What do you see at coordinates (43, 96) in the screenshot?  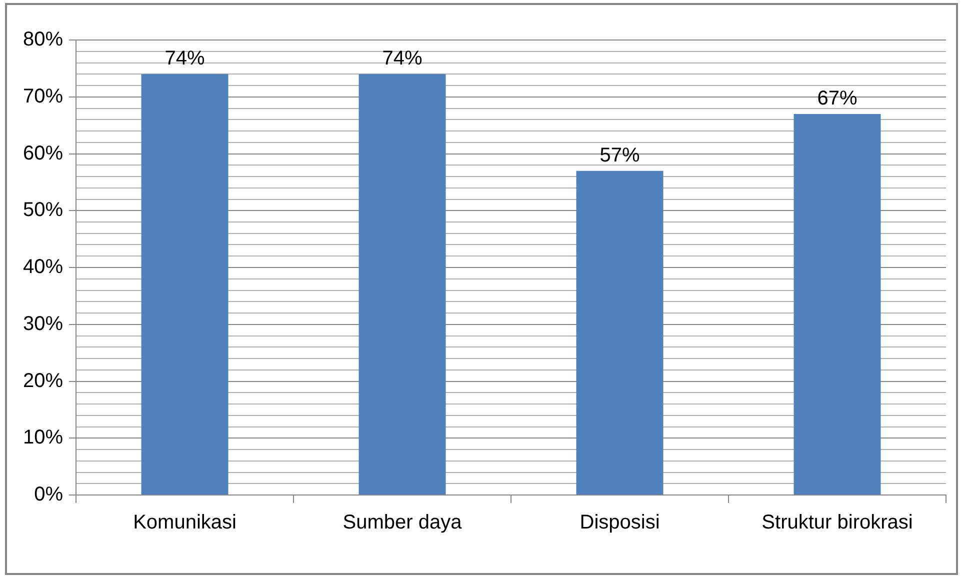 I see `y-tick-label: 70%` at bounding box center [43, 96].